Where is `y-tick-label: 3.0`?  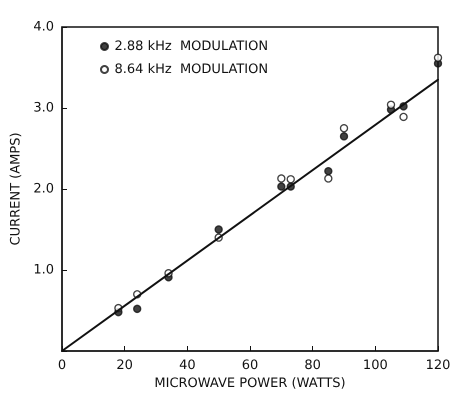
y-tick-label: 3.0 is located at coordinates (43, 108).